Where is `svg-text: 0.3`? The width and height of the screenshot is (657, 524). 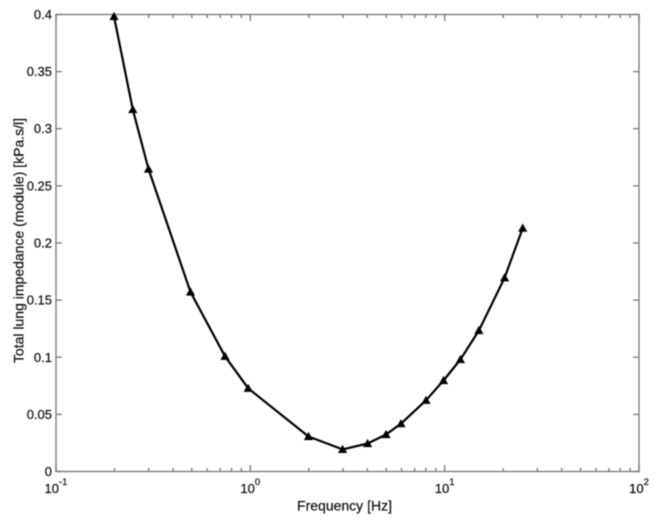
svg-text: 0.3 is located at coordinates (43, 128).